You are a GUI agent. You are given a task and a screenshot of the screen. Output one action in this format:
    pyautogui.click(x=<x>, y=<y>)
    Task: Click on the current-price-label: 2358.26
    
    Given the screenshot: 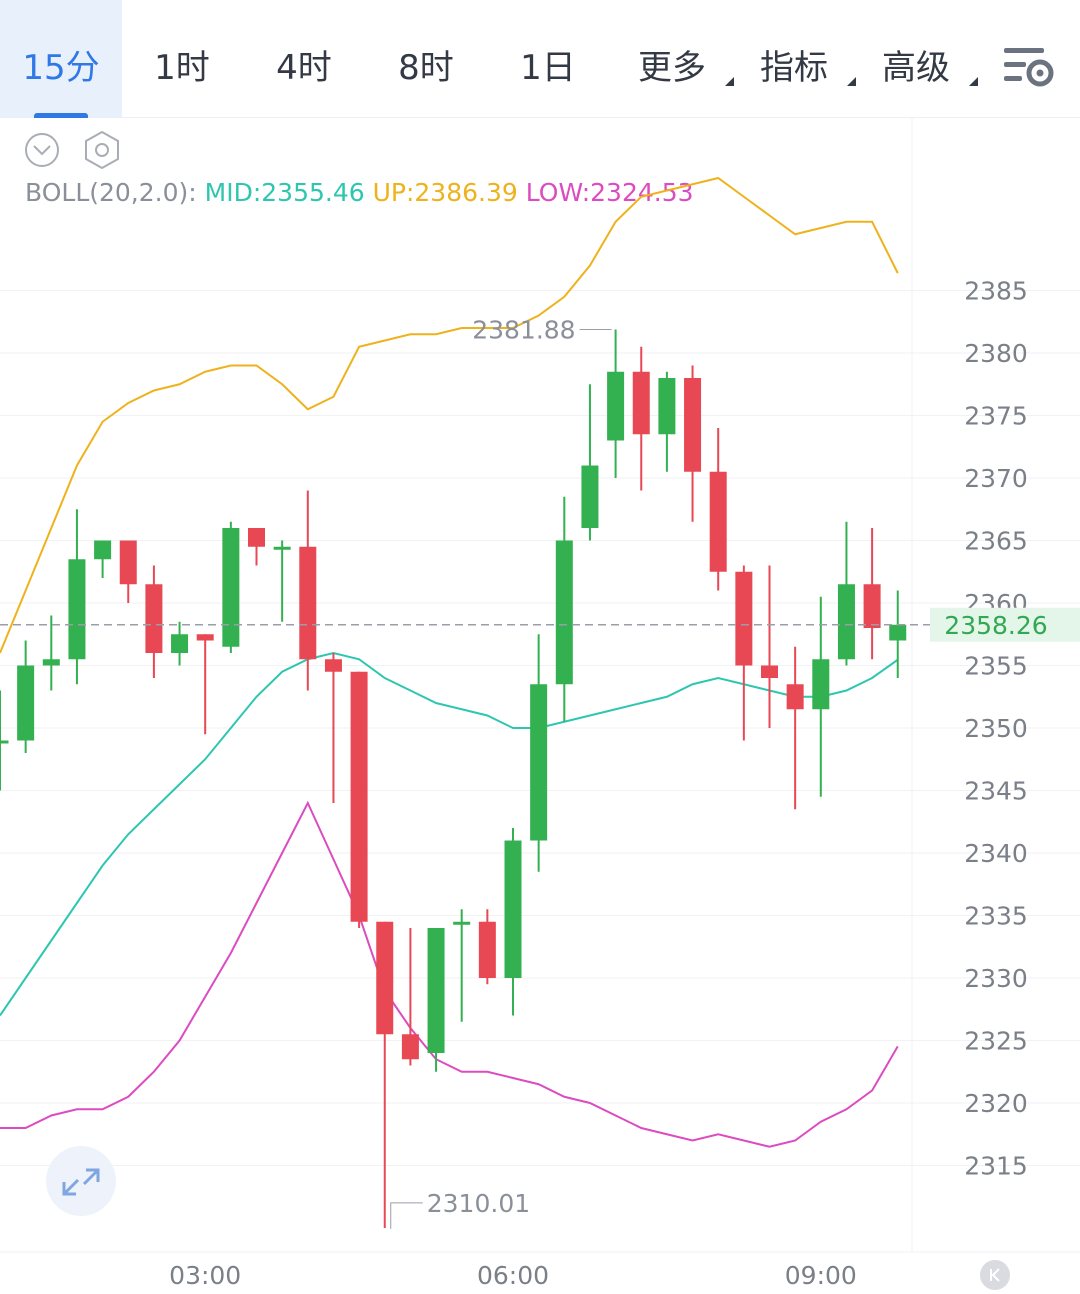 What is the action you would take?
    pyautogui.click(x=995, y=625)
    